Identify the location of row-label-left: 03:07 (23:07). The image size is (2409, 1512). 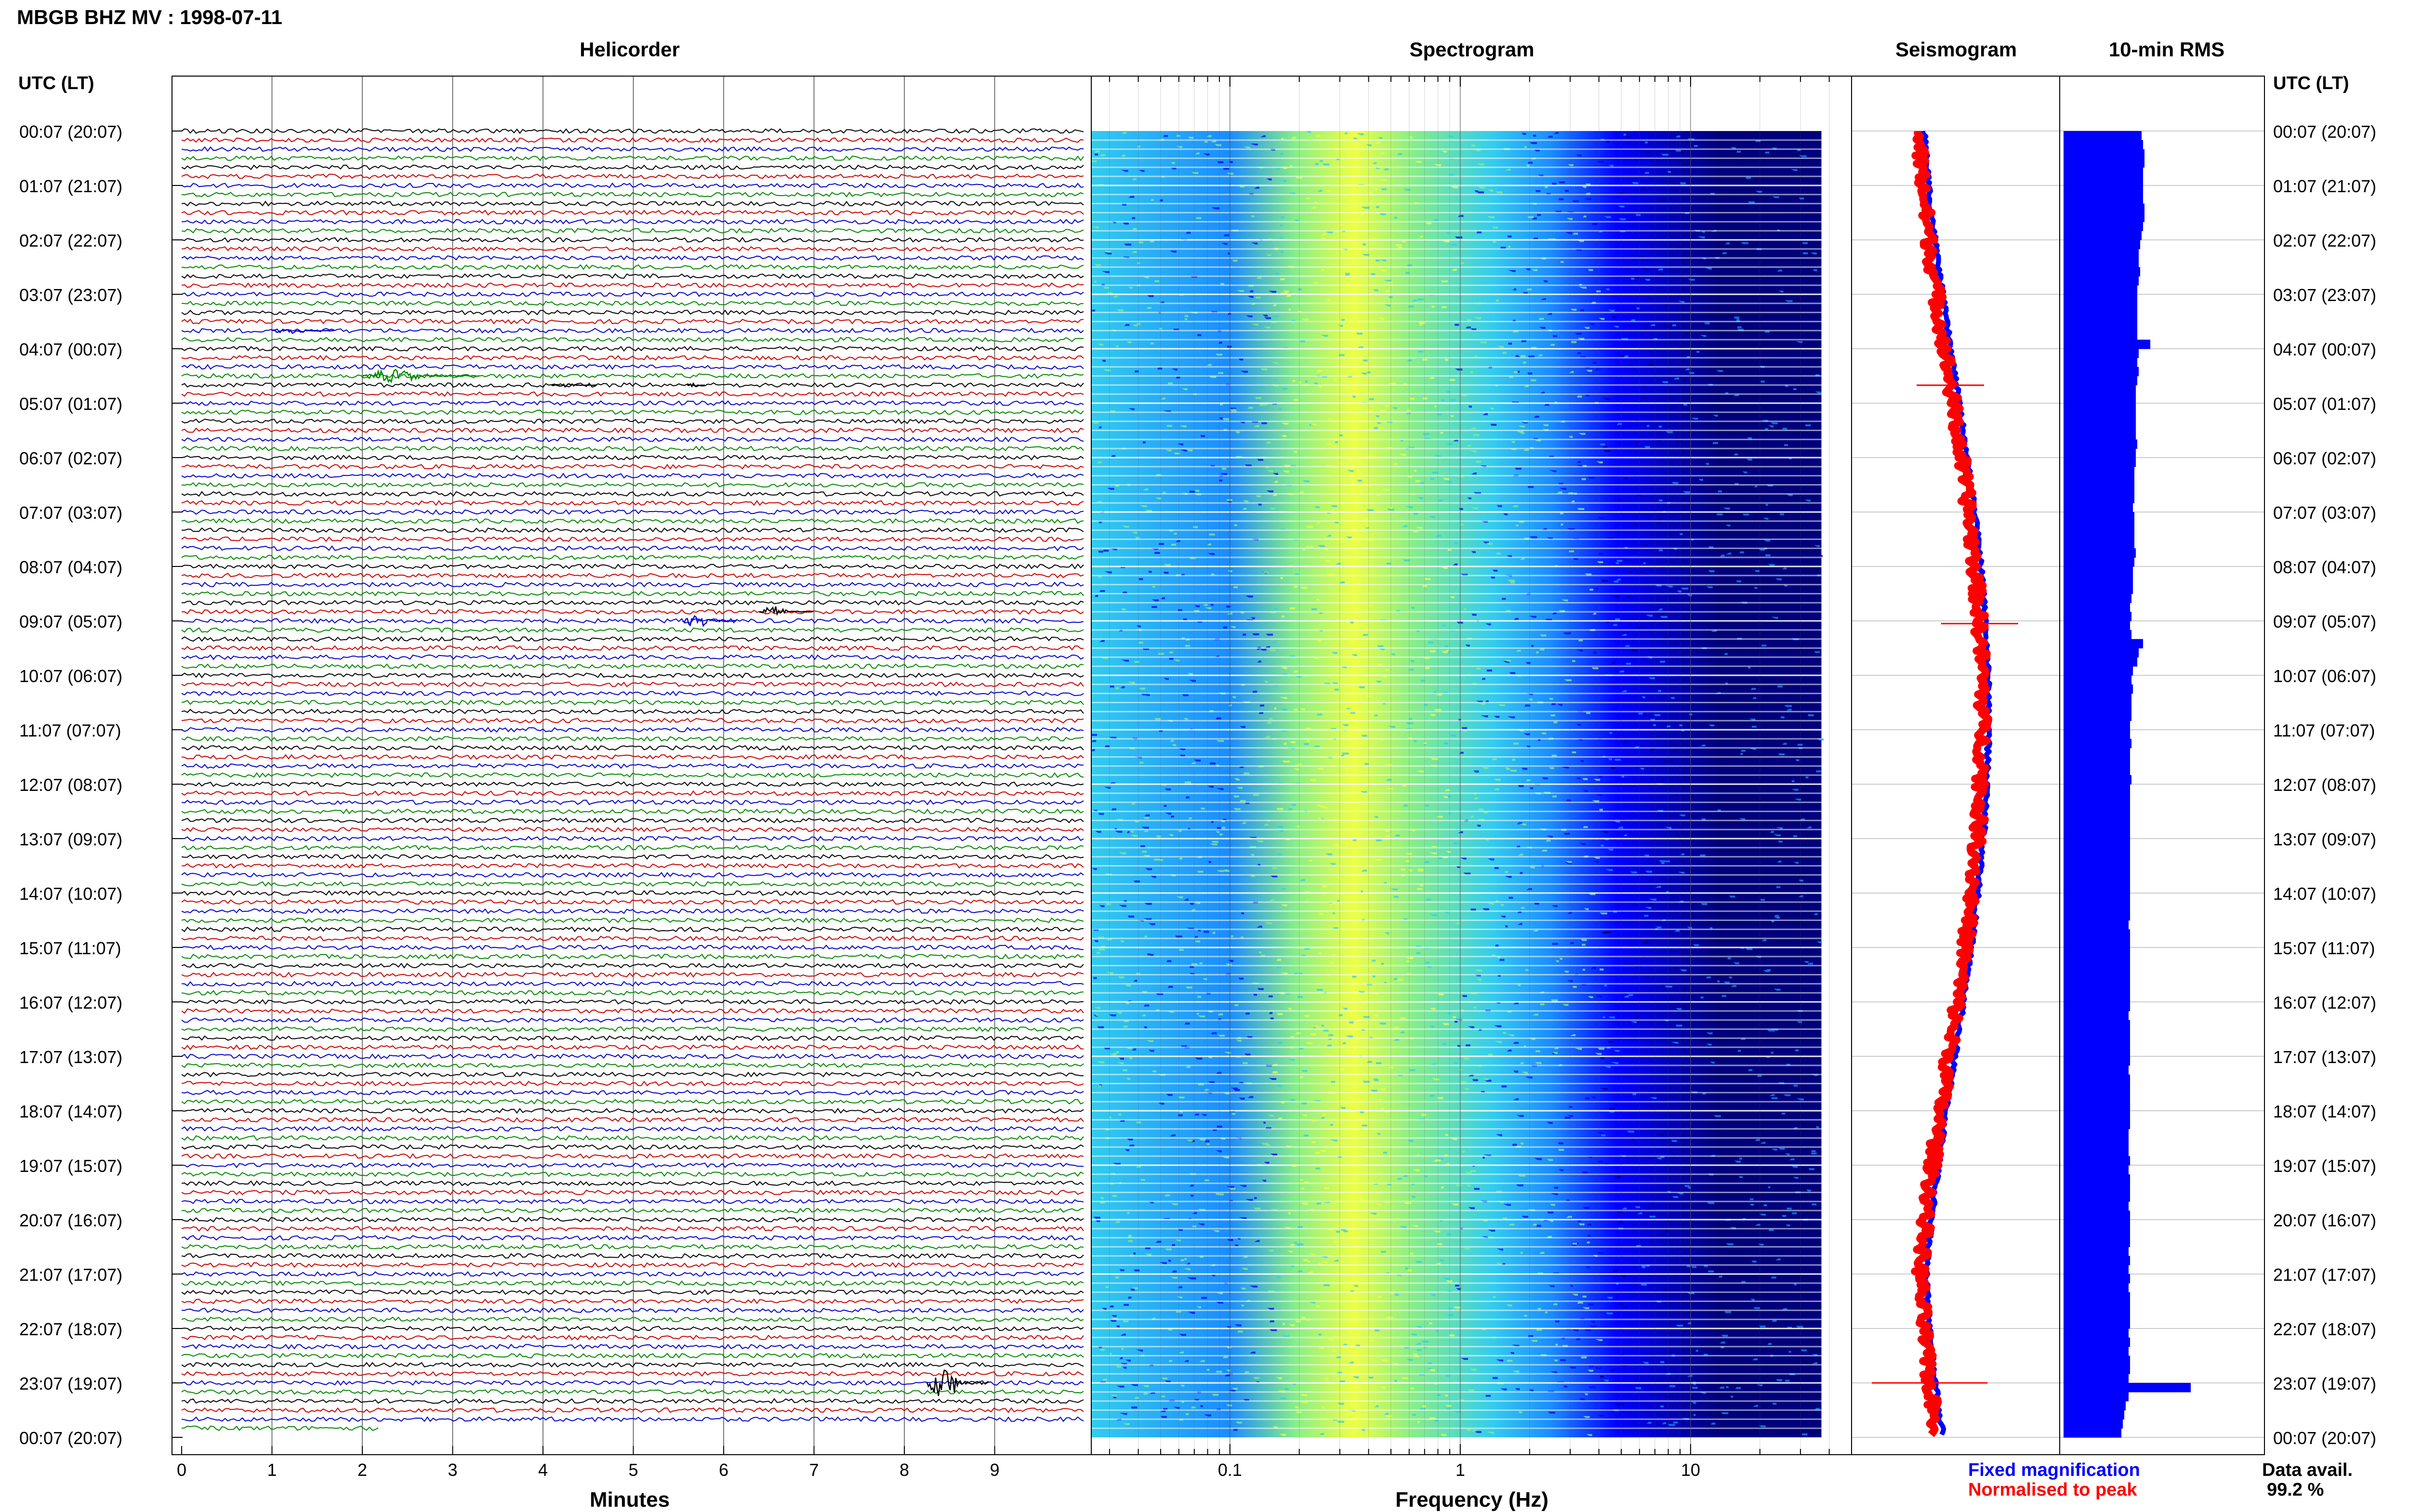
(70, 295).